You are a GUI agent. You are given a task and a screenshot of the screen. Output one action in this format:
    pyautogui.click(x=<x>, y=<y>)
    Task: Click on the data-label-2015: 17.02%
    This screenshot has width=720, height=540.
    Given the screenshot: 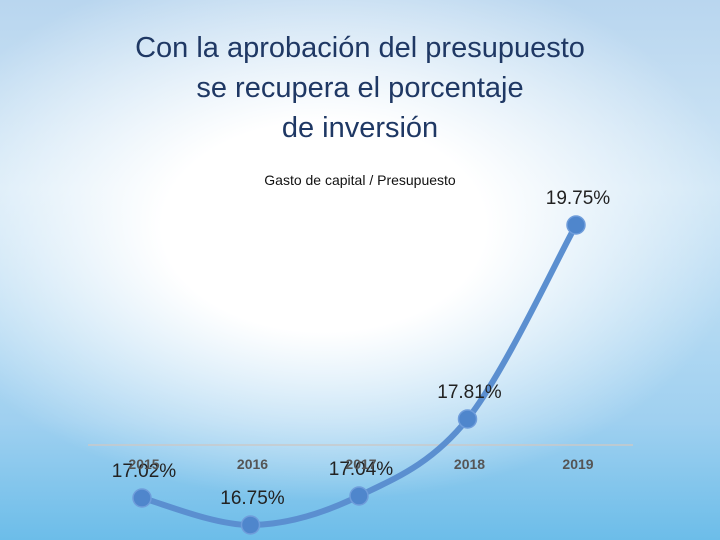 What is the action you would take?
    pyautogui.click(x=144, y=471)
    